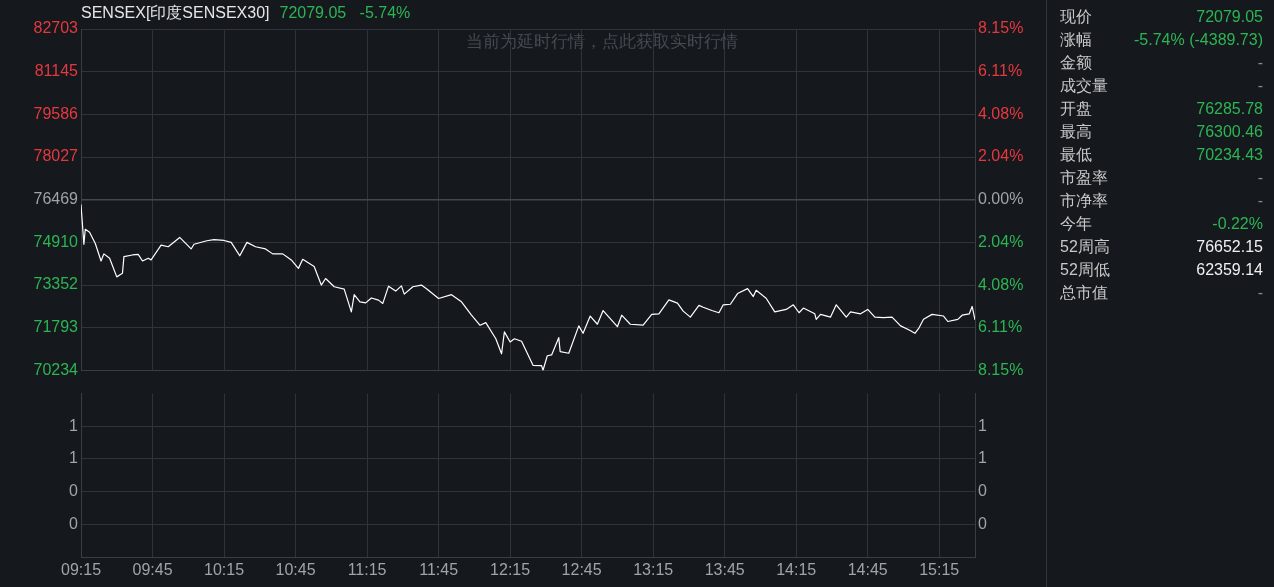 The image size is (1274, 587). I want to click on x-tick-label: 12:15, so click(510, 570).